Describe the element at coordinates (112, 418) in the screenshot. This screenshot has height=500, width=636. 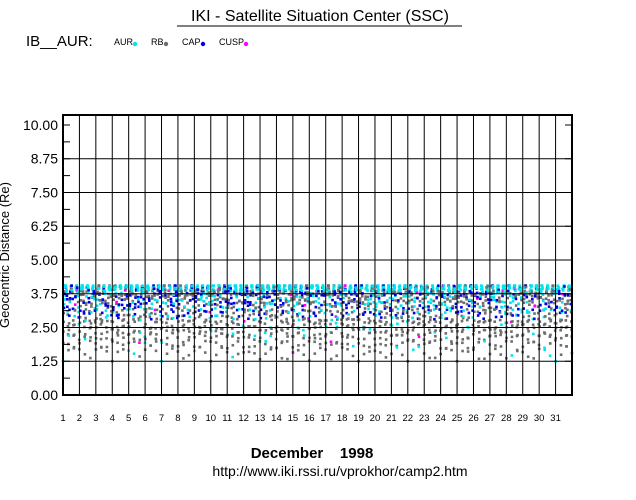
I see `x-tick-label: 4` at that location.